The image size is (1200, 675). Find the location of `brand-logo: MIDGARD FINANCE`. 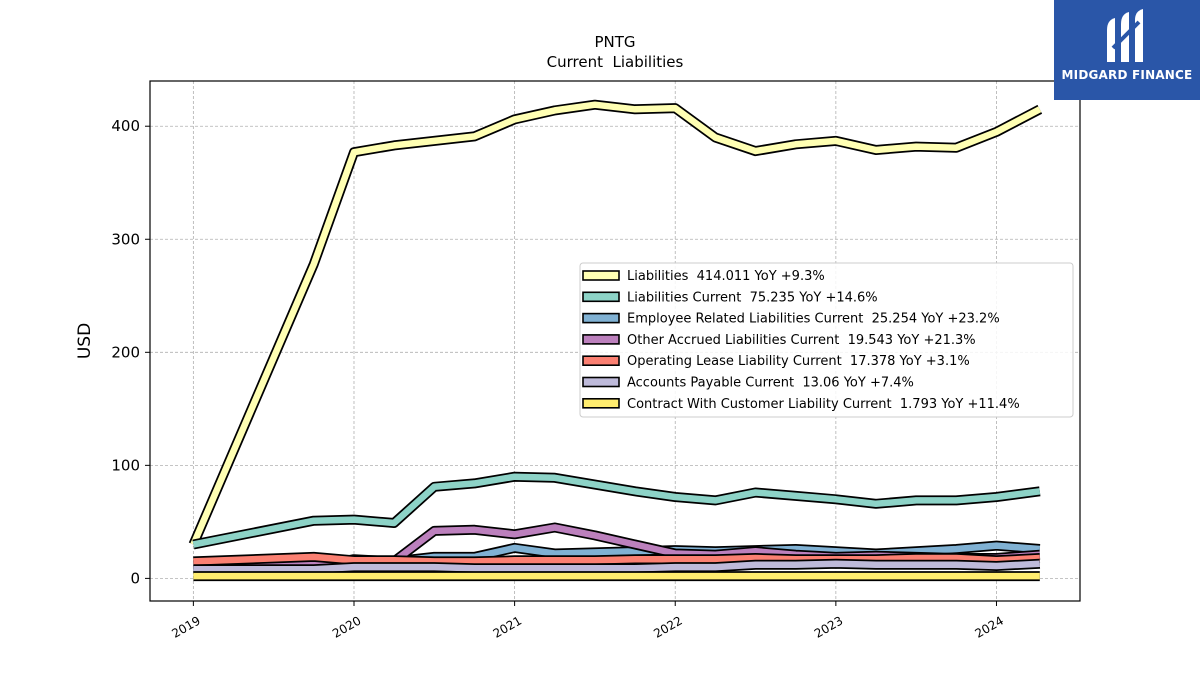

brand-logo: MIDGARD FINANCE is located at coordinates (1127, 50).